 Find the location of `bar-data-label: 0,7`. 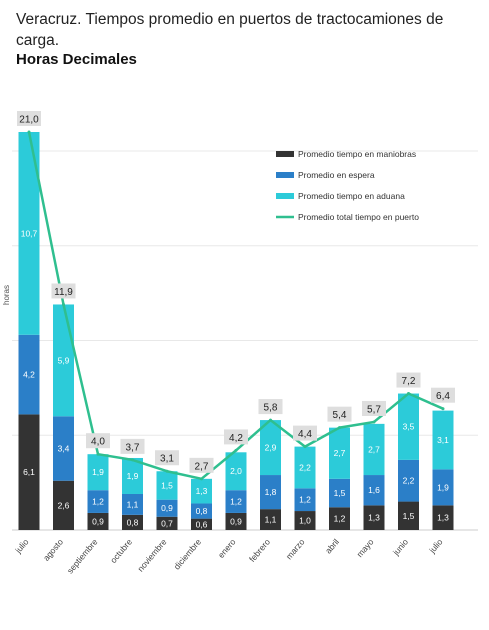

bar-data-label: 0,7 is located at coordinates (167, 523).